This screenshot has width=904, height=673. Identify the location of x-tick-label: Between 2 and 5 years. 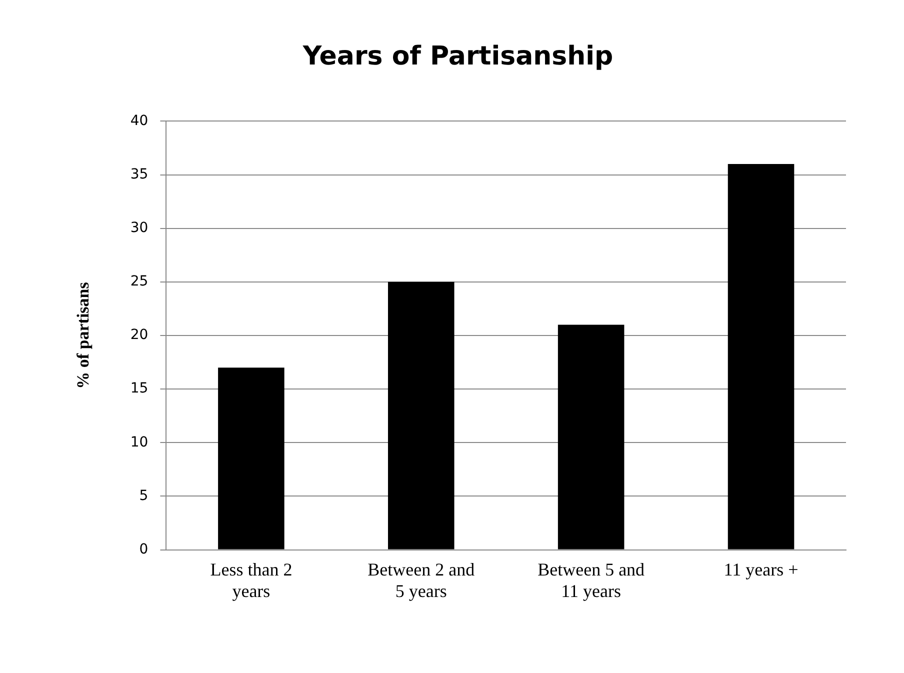
(421, 580).